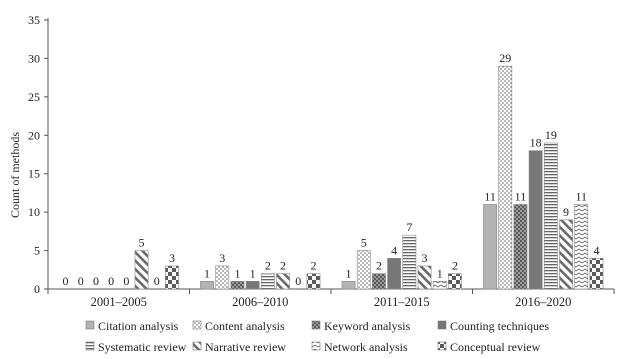 The height and width of the screenshot is (359, 621). I want to click on y-axis: 0 5 10 15 20 25 30 35, so click(38, 154).